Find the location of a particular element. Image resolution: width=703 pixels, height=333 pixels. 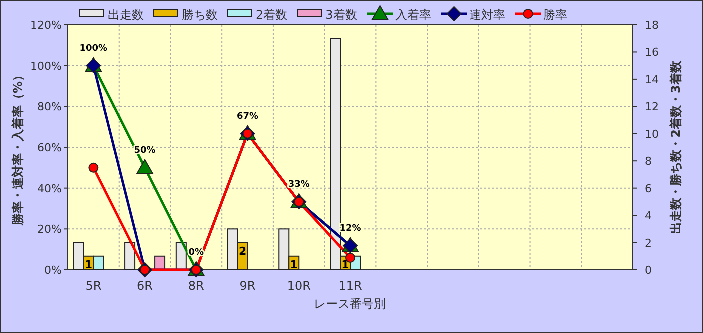

y2-tick-label: 0 is located at coordinates (648, 270).